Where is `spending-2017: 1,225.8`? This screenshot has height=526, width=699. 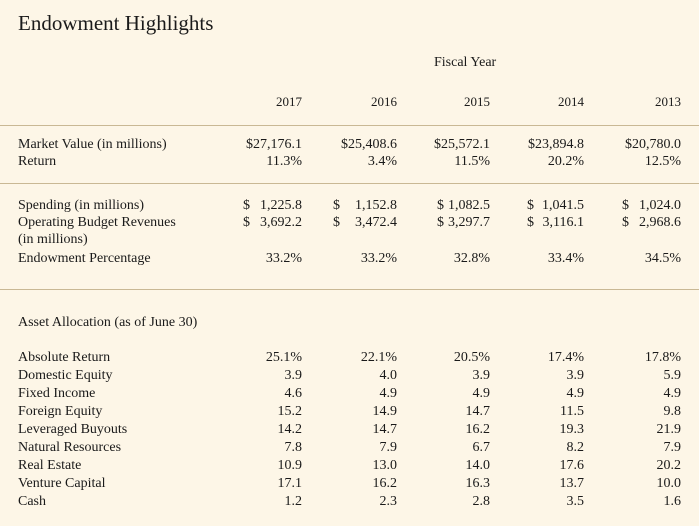
spending-2017: 1,225.8 is located at coordinates (281, 205).